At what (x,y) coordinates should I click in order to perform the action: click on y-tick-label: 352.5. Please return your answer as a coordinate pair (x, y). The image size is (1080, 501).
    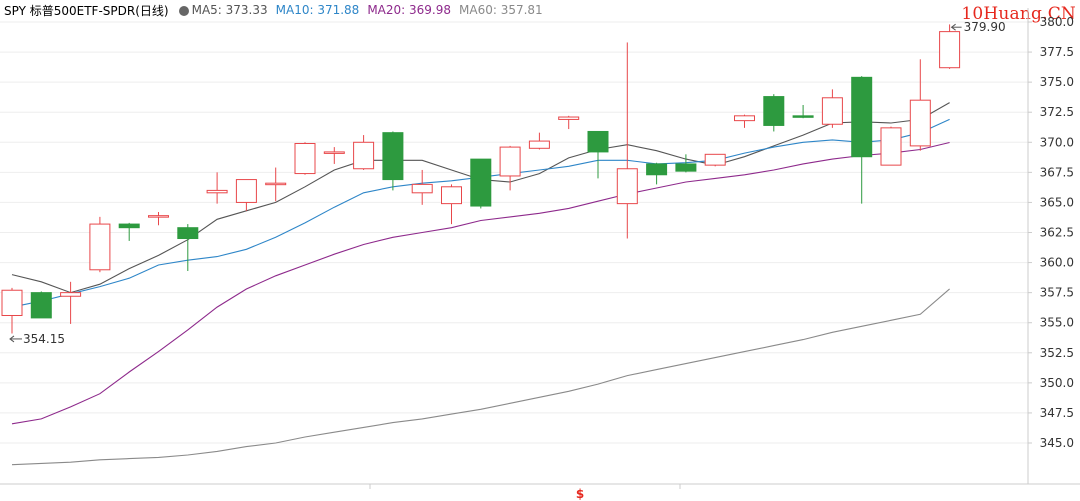
    Looking at the image, I should click on (1057, 353).